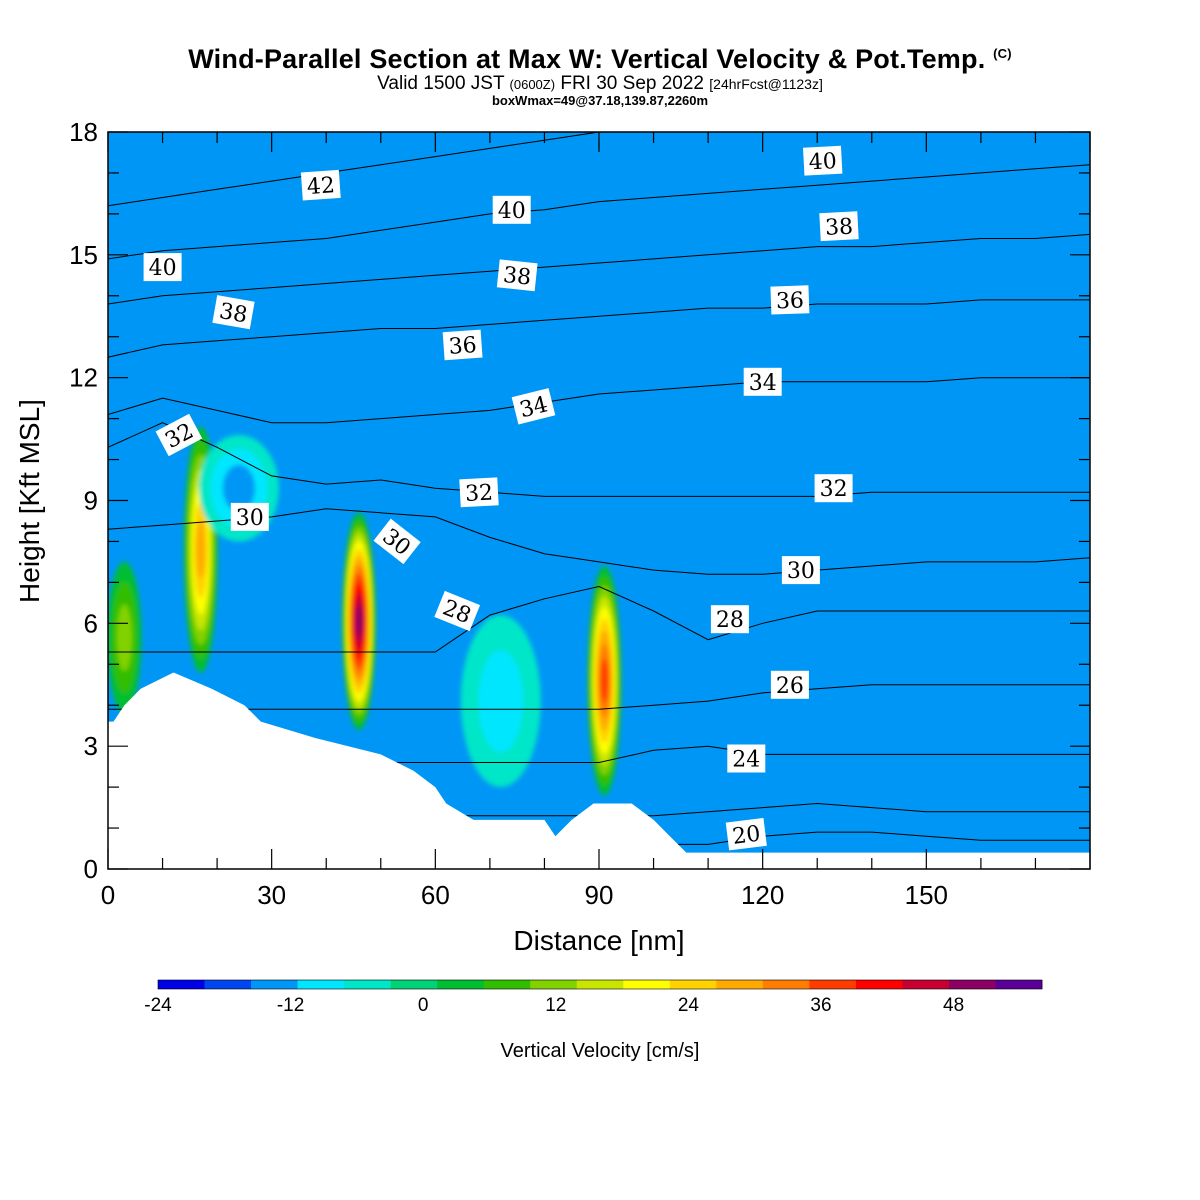  I want to click on colorbar-tick-label: -12, so click(290, 1005).